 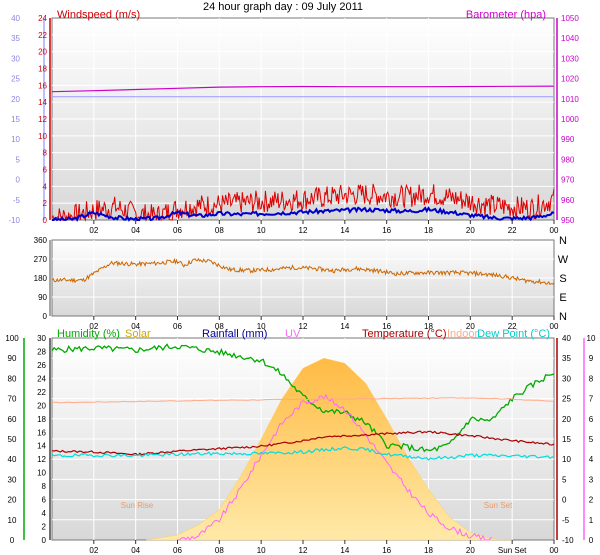 I want to click on dir-xtick-label: 08, so click(x=219, y=326).